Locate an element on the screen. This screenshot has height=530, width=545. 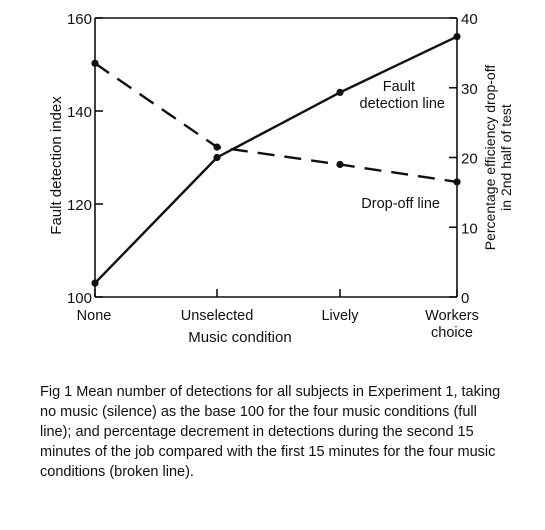
right-tick-label-3: 30 is located at coordinates (469, 89).